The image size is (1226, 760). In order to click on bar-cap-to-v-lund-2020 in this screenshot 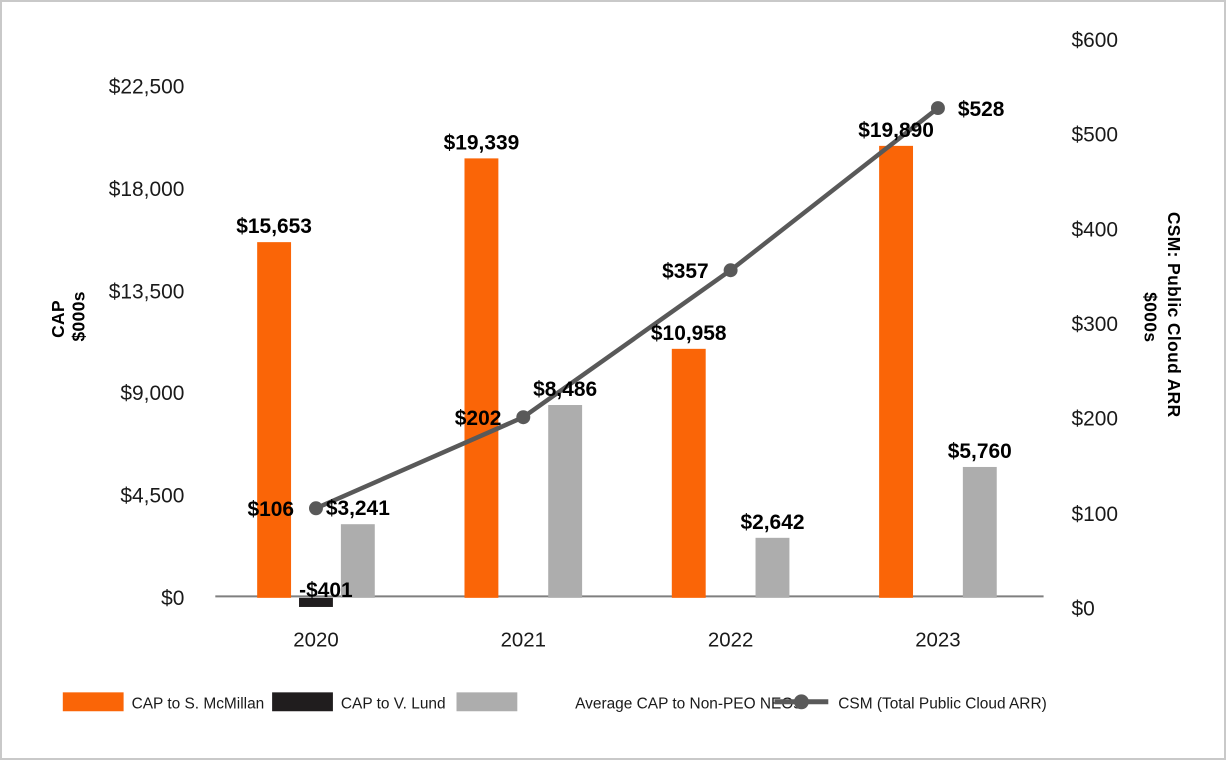, I will do `click(316, 602)`.